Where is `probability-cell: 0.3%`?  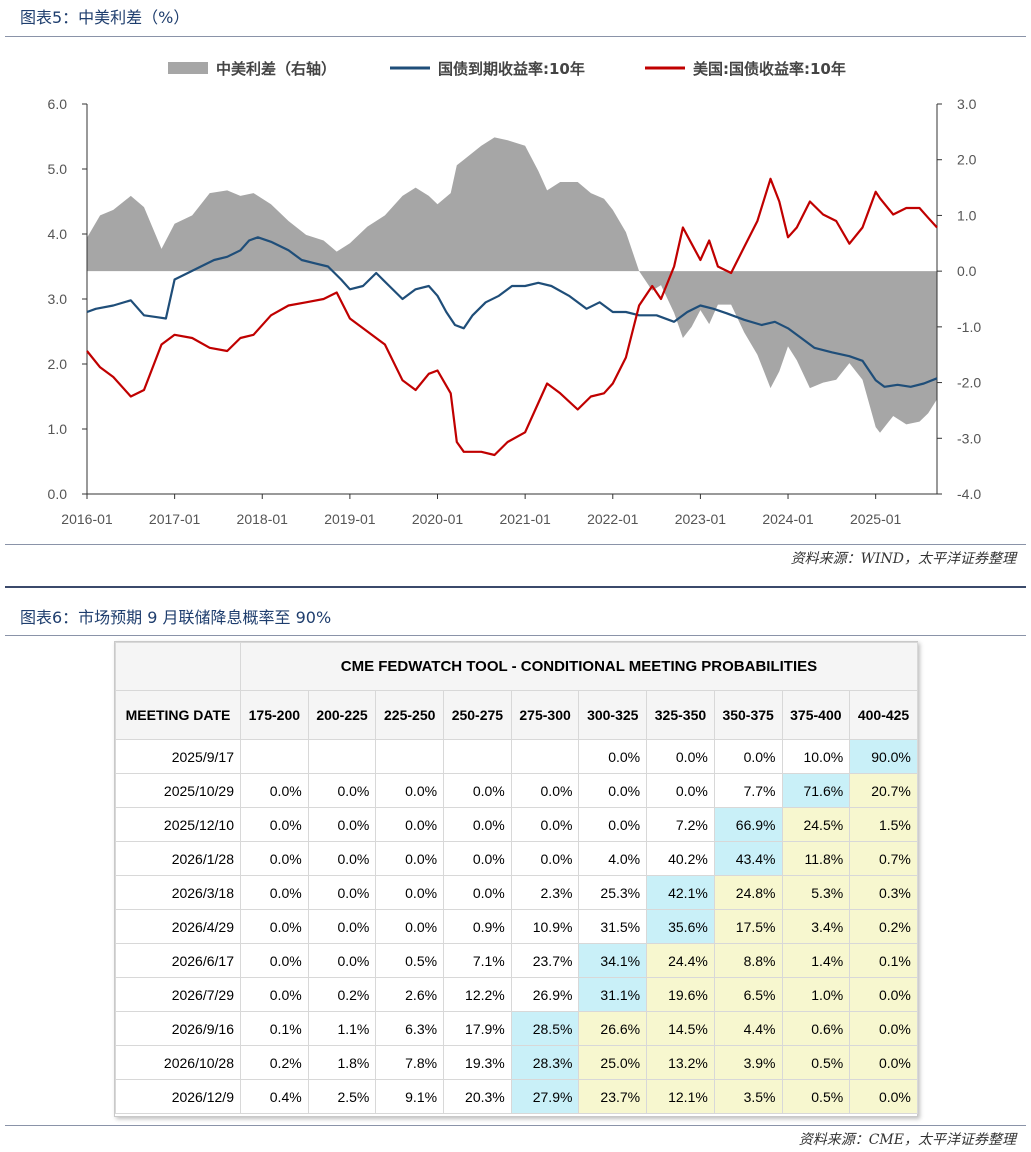
probability-cell: 0.3% is located at coordinates (883, 892).